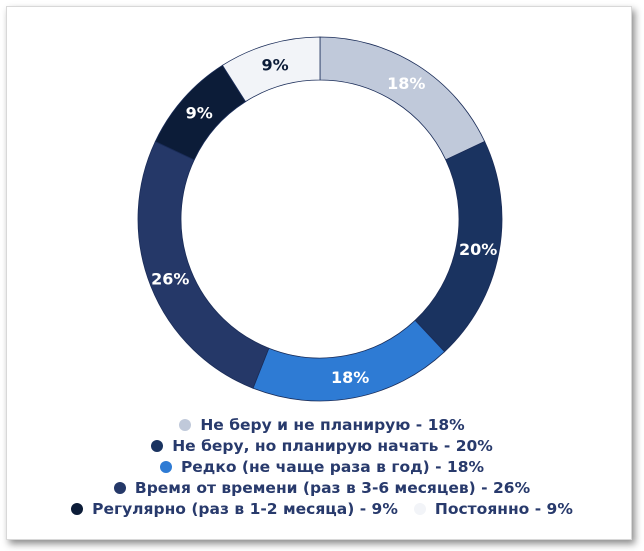 This screenshot has width=644, height=551. Describe the element at coordinates (478, 249) in the screenshot. I see `data-label: 20%` at that location.